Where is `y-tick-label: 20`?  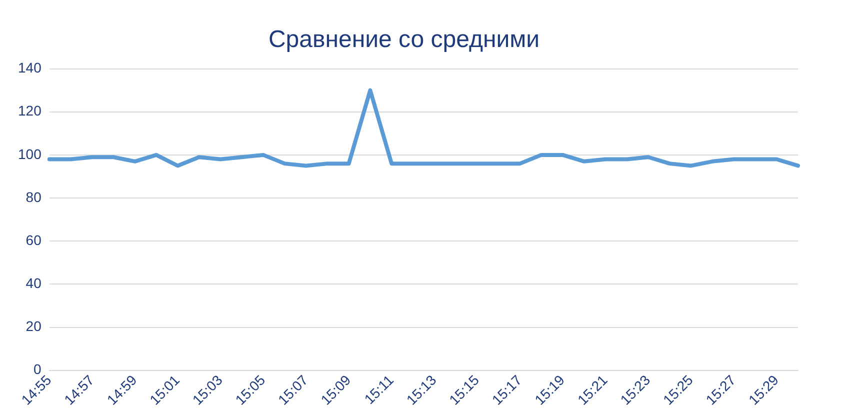 y-tick-label: 20 is located at coordinates (34, 326).